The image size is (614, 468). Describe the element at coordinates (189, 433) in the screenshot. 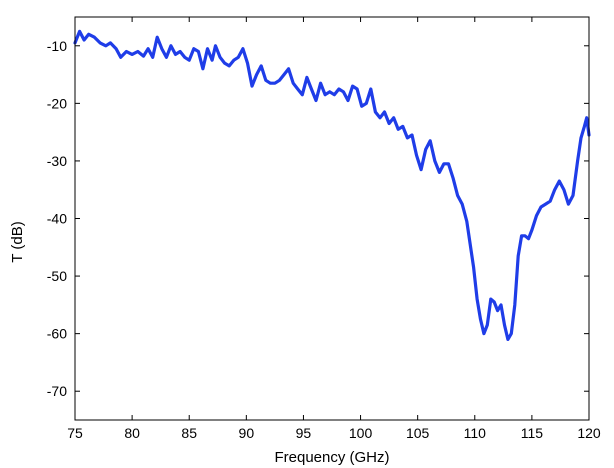

I see `x-tick-label: 85` at that location.